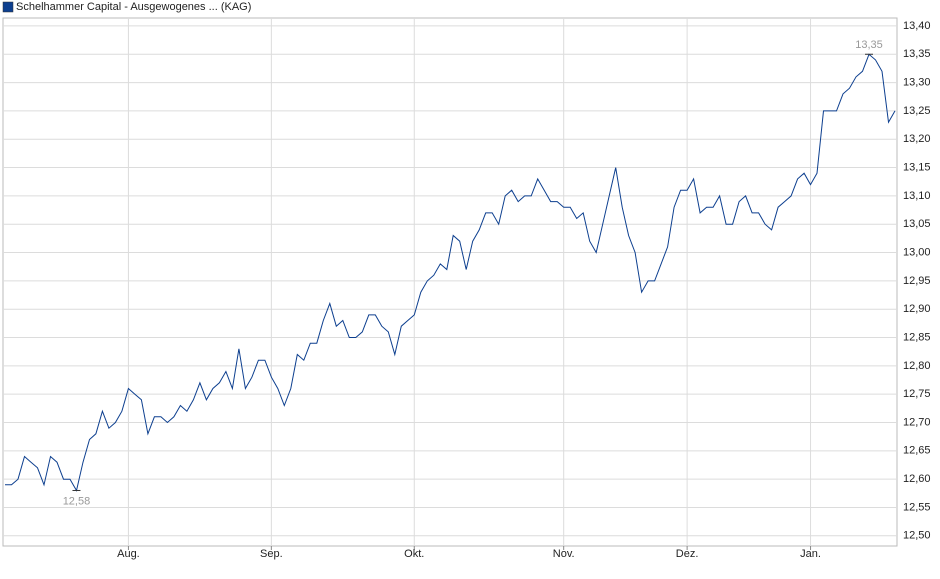 The width and height of the screenshot is (940, 579). Describe the element at coordinates (917, 536) in the screenshot. I see `y-tick-label: 12,50` at that location.